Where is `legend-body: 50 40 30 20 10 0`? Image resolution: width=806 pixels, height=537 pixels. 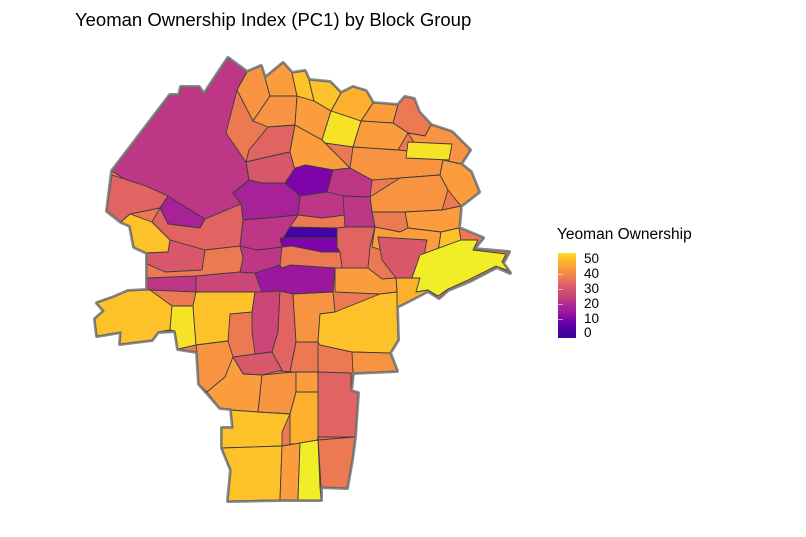 legend-body: 50 40 30 20 10 0 is located at coordinates (624, 302).